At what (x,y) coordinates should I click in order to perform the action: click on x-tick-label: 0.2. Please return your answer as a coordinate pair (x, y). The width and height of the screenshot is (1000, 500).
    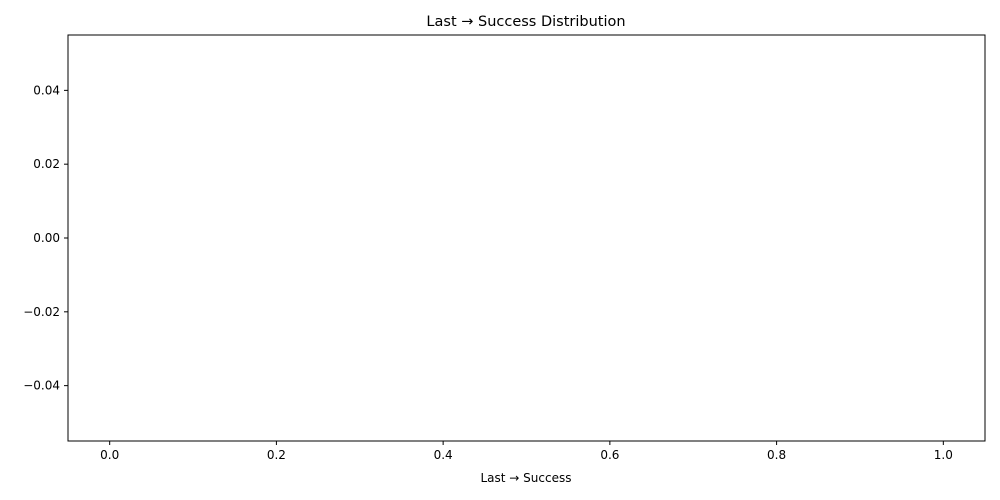
    Looking at the image, I should click on (276, 455).